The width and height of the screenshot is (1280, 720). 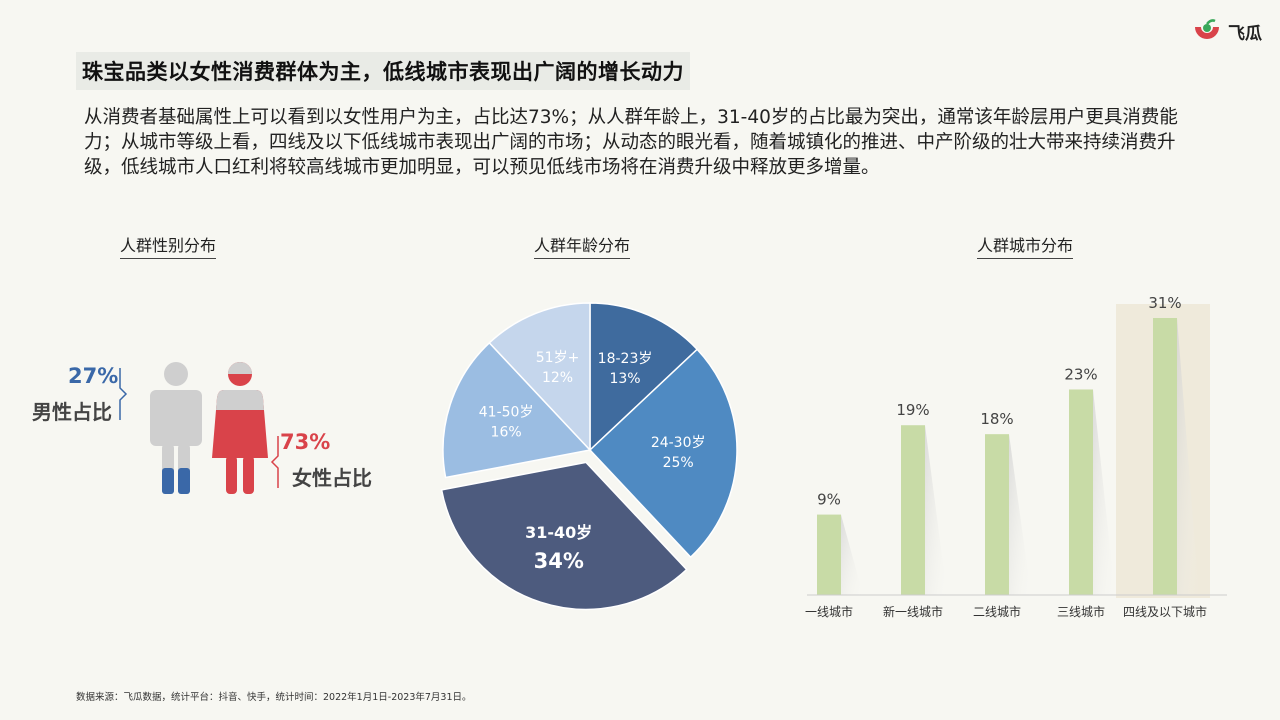 I want to click on bar-category-label: 三线城市, so click(x=1081, y=611).